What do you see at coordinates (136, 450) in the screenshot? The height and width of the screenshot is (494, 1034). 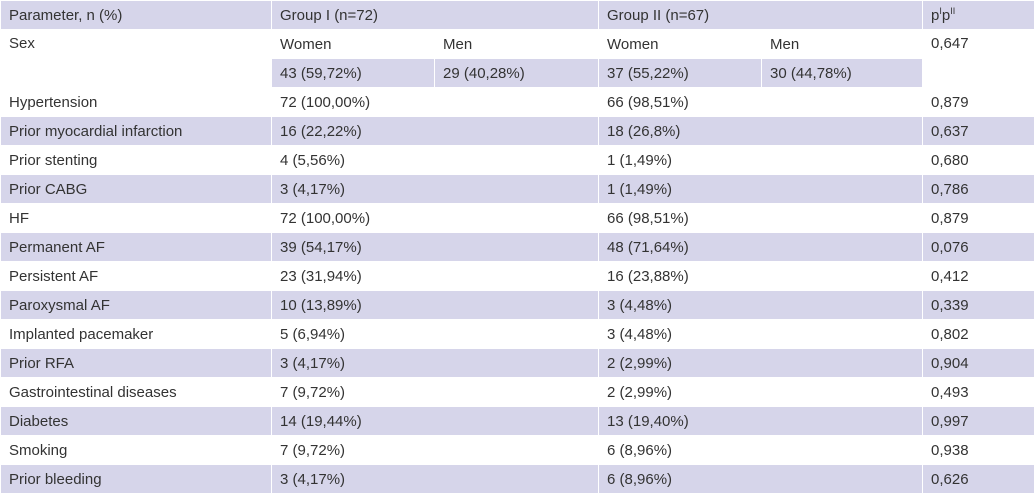 I see `cell-parameter: Smoking` at bounding box center [136, 450].